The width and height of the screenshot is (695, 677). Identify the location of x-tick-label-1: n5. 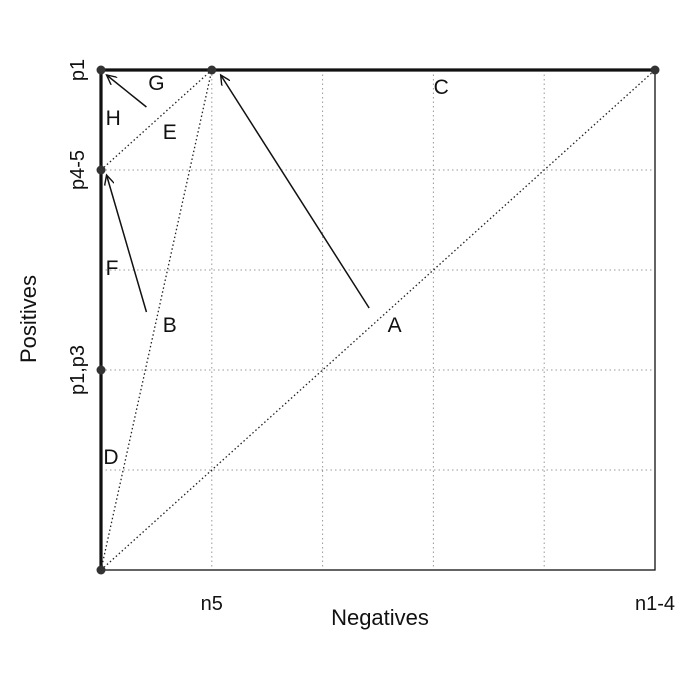
(212, 604).